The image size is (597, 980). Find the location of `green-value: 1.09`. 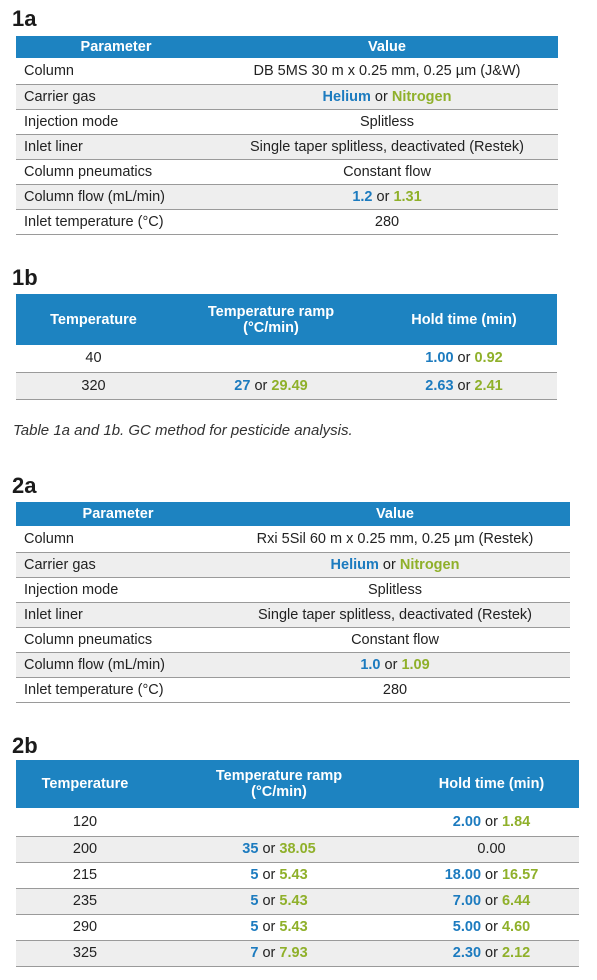

green-value: 1.09 is located at coordinates (415, 664).